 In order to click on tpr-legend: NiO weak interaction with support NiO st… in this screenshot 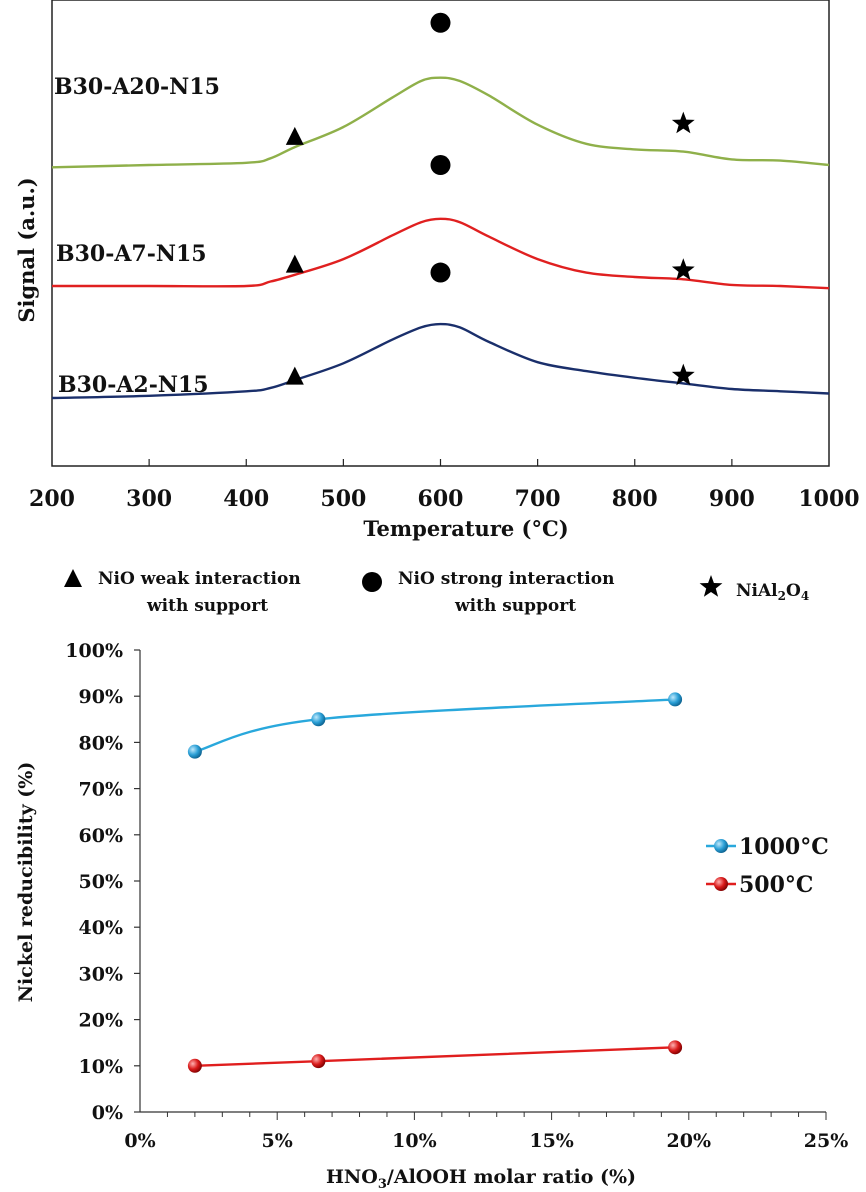, I will do `click(436, 592)`.